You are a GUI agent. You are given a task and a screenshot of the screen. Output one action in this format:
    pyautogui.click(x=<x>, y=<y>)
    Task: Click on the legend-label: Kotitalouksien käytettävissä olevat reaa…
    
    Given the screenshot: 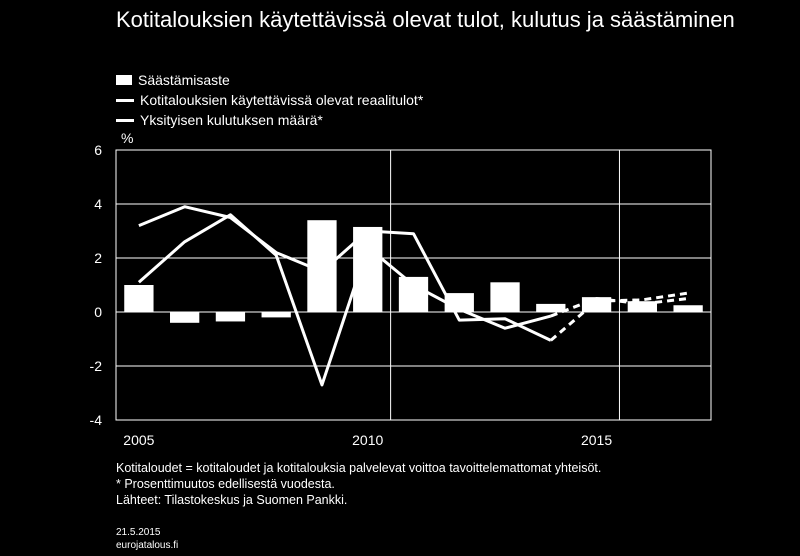 What is the action you would take?
    pyautogui.click(x=282, y=100)
    